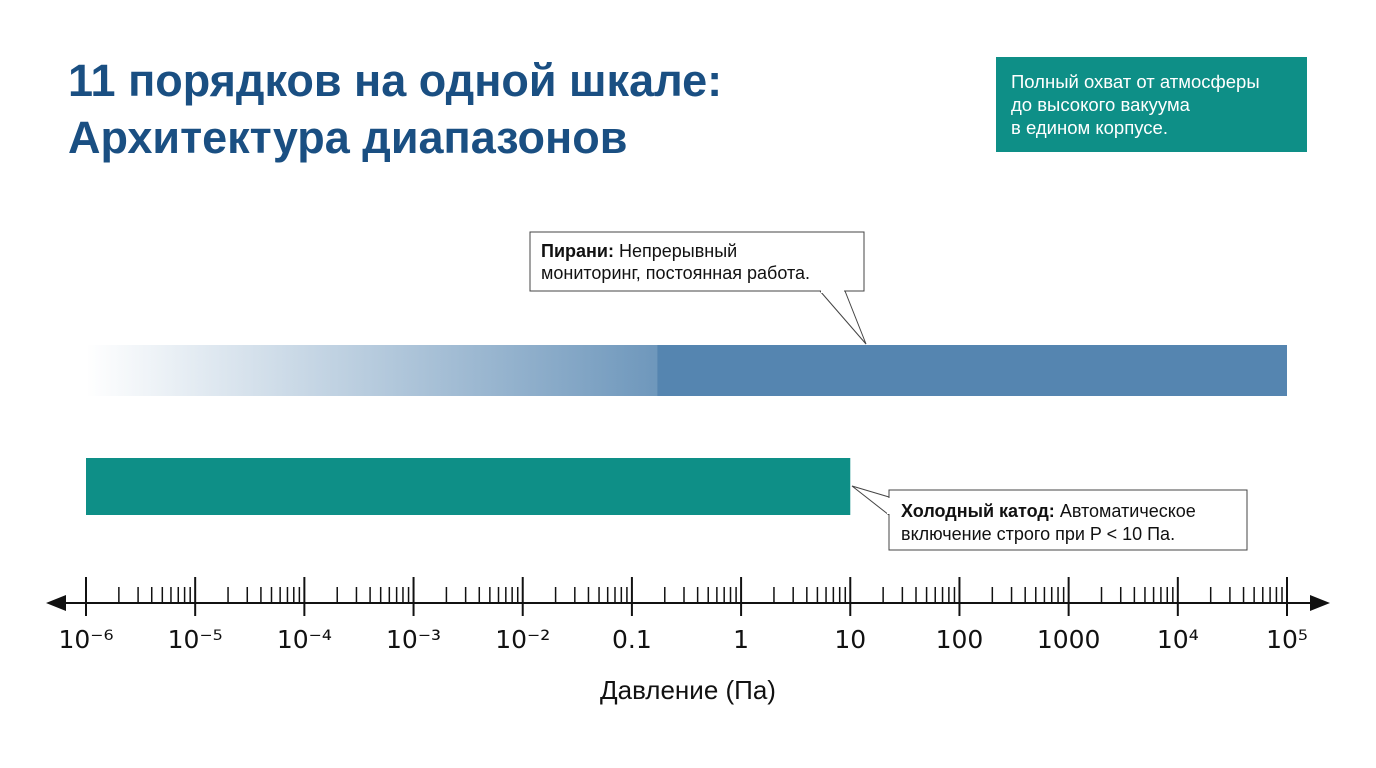 This screenshot has width=1376, height=768. What do you see at coordinates (1089, 127) in the screenshot?
I see `note-text: в едином корпусе.` at bounding box center [1089, 127].